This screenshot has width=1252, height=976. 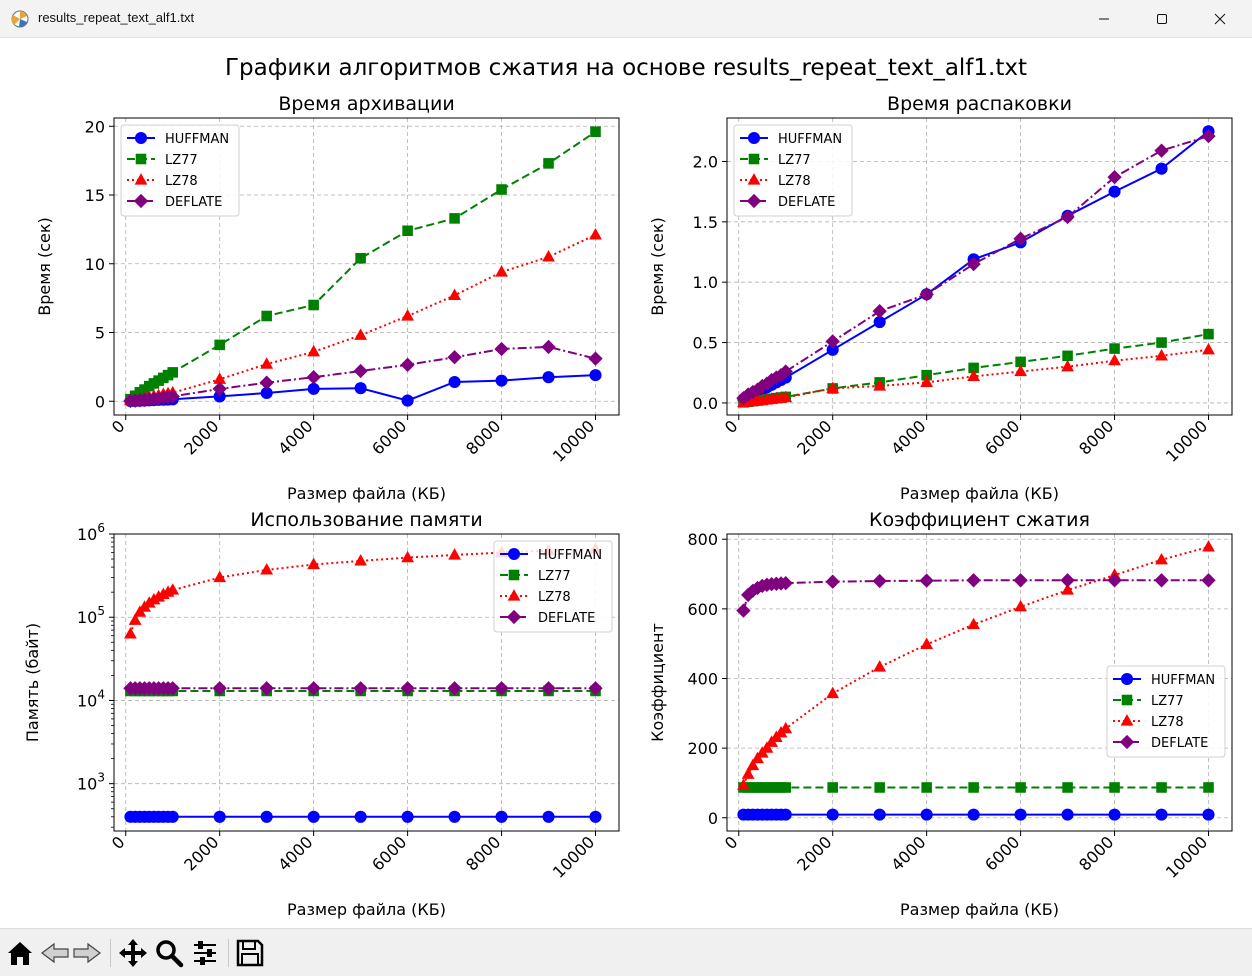 What do you see at coordinates (250, 953) in the screenshot?
I see `save-button` at bounding box center [250, 953].